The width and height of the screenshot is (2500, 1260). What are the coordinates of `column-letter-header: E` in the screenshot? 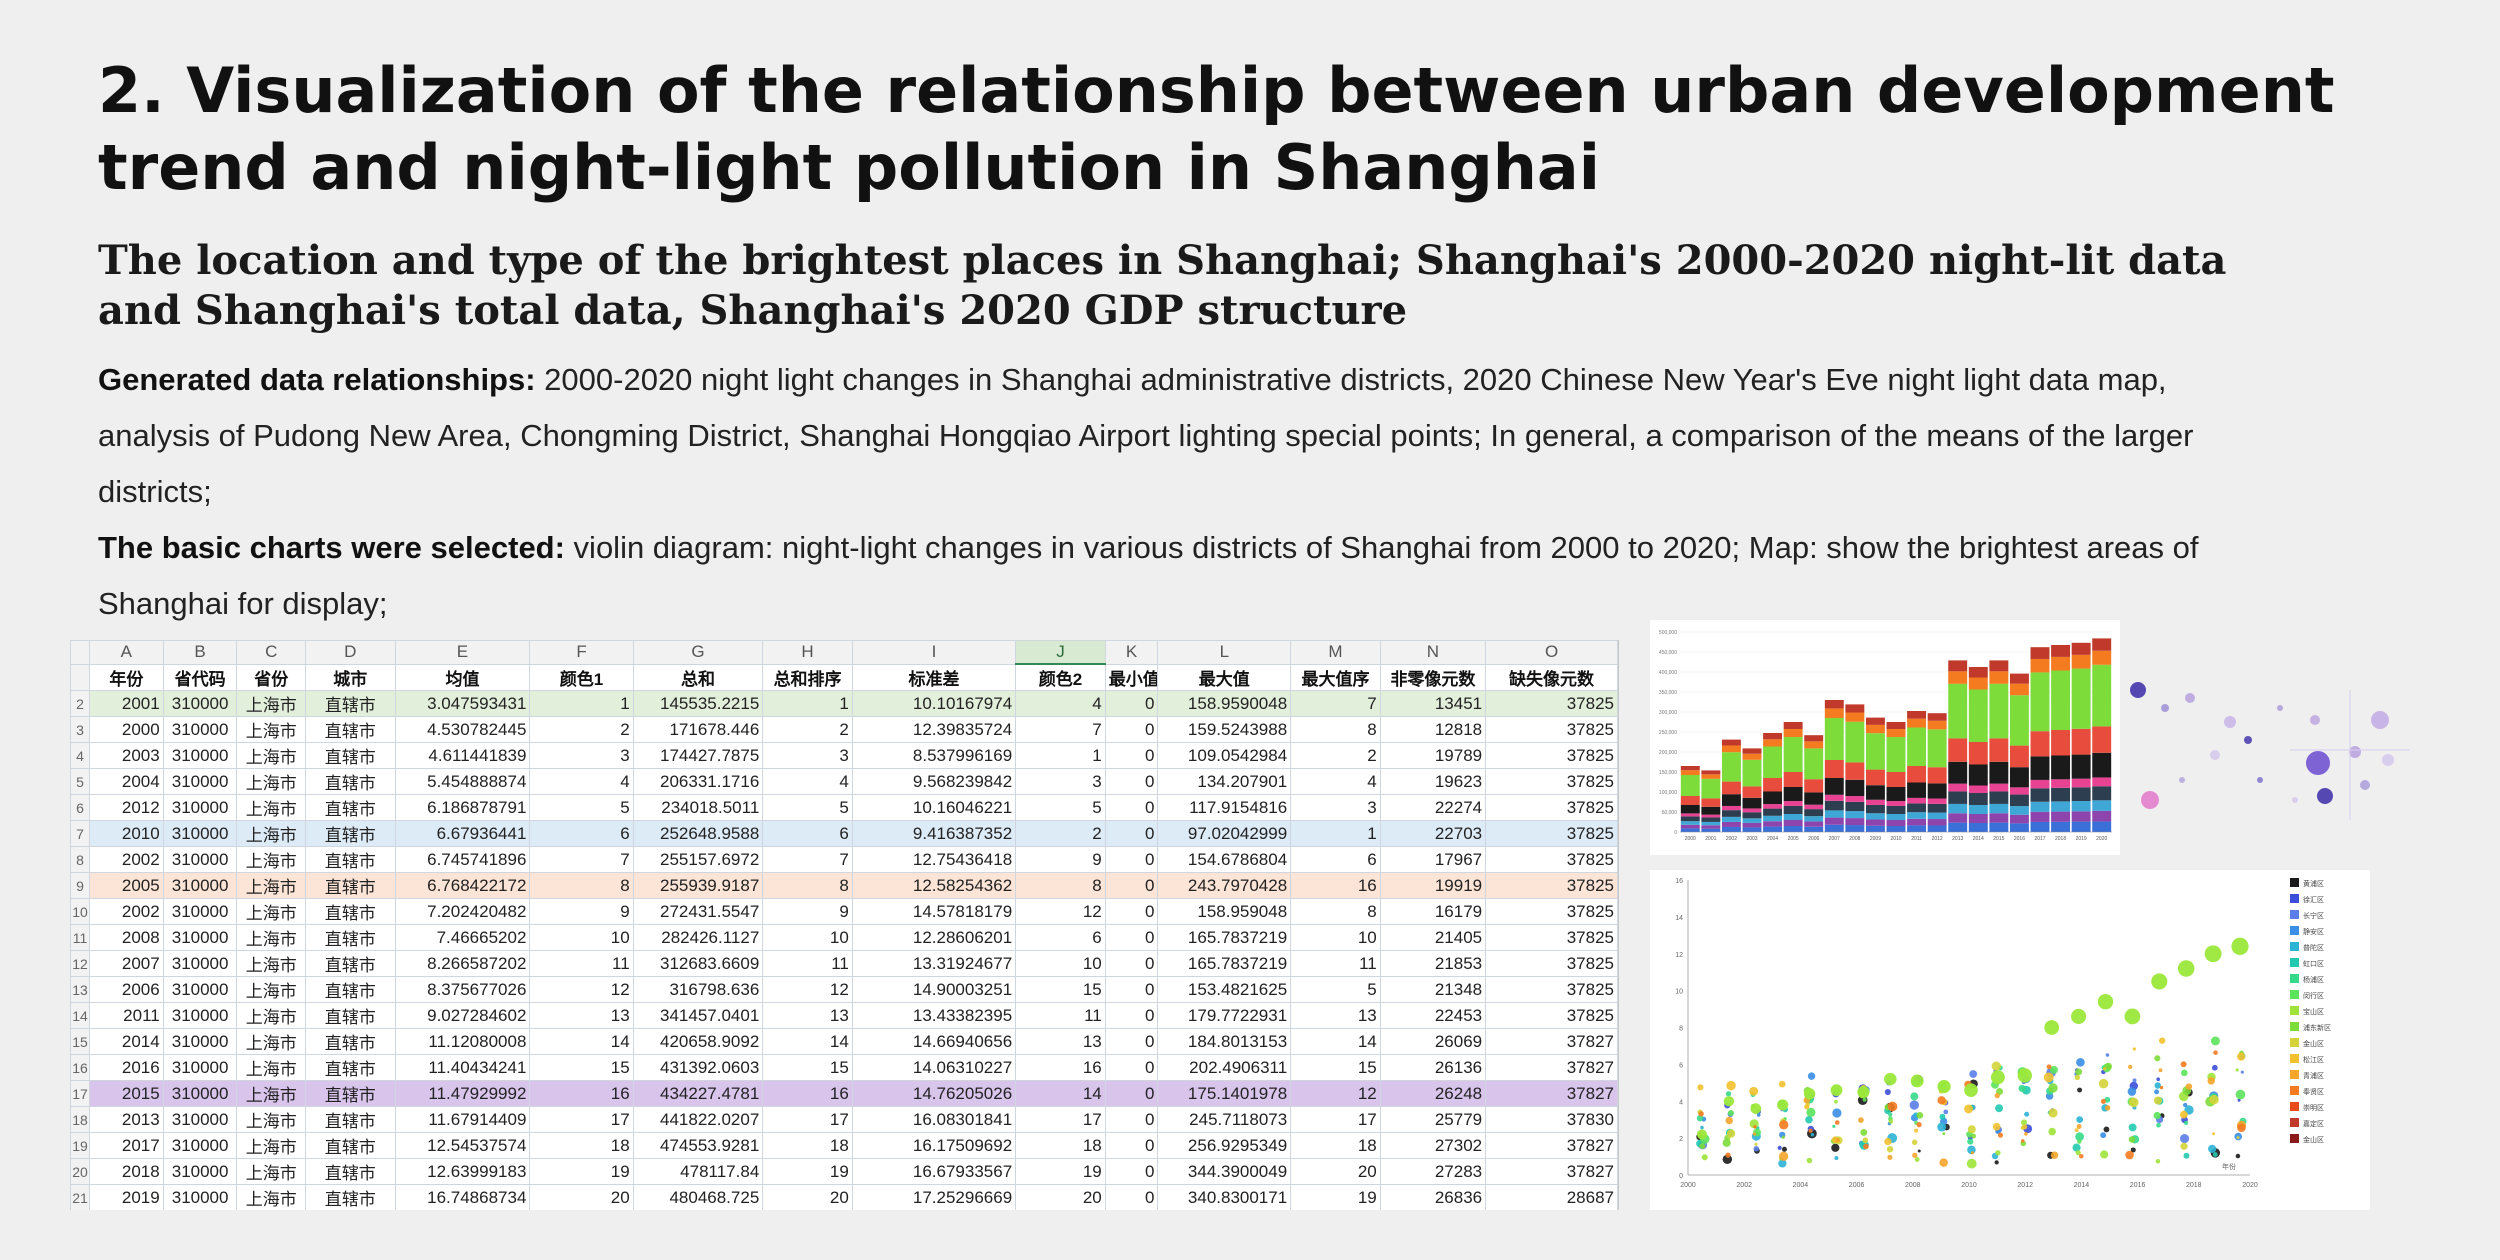 It's located at (462, 652).